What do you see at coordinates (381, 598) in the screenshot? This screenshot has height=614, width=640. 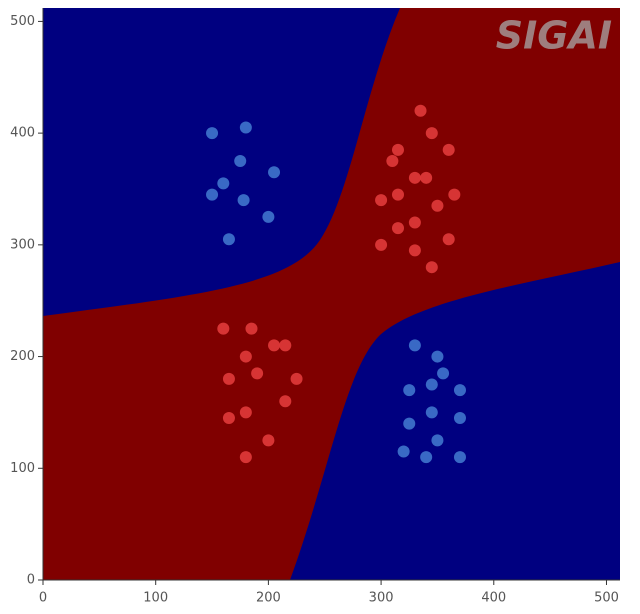 I see `x-tick-label: 300` at bounding box center [381, 598].